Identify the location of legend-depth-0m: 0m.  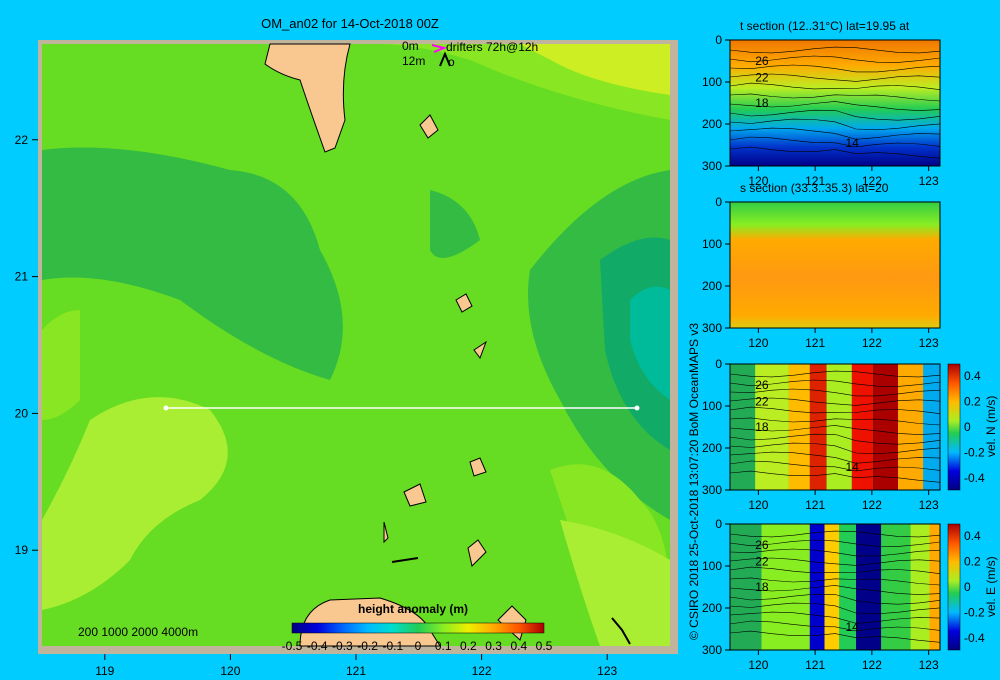
(410, 46).